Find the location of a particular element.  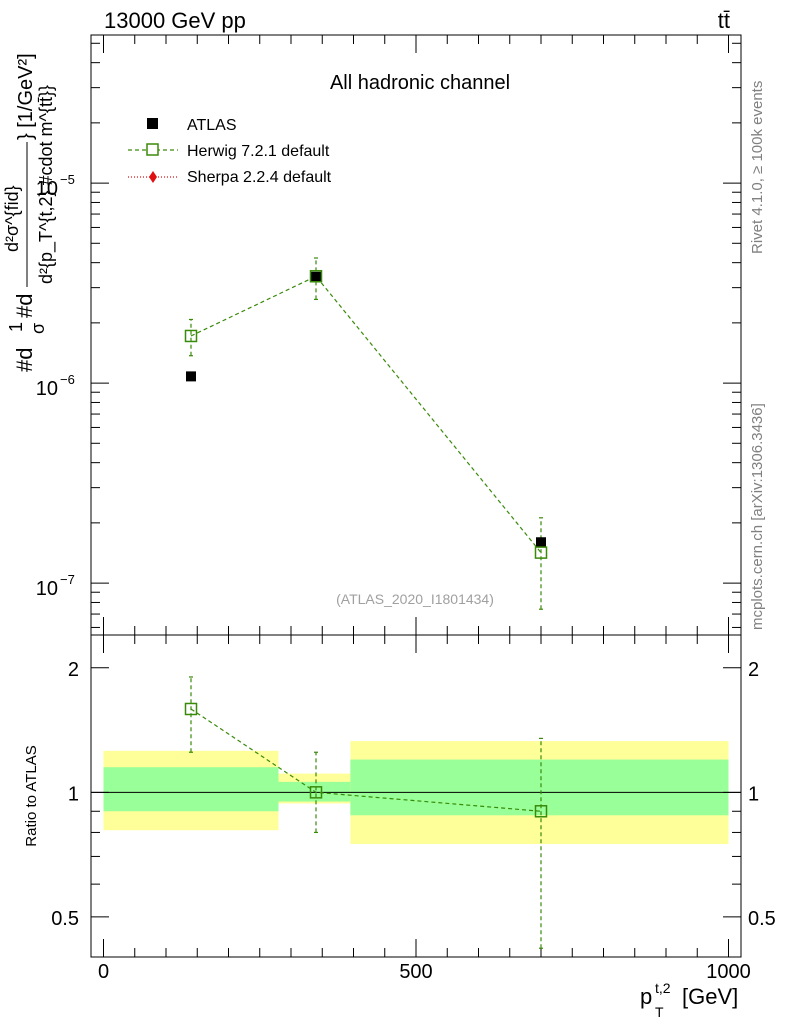

mcplots-label: mcplots.cern.ch [arXiv:1306.3436] is located at coordinates (757, 516).